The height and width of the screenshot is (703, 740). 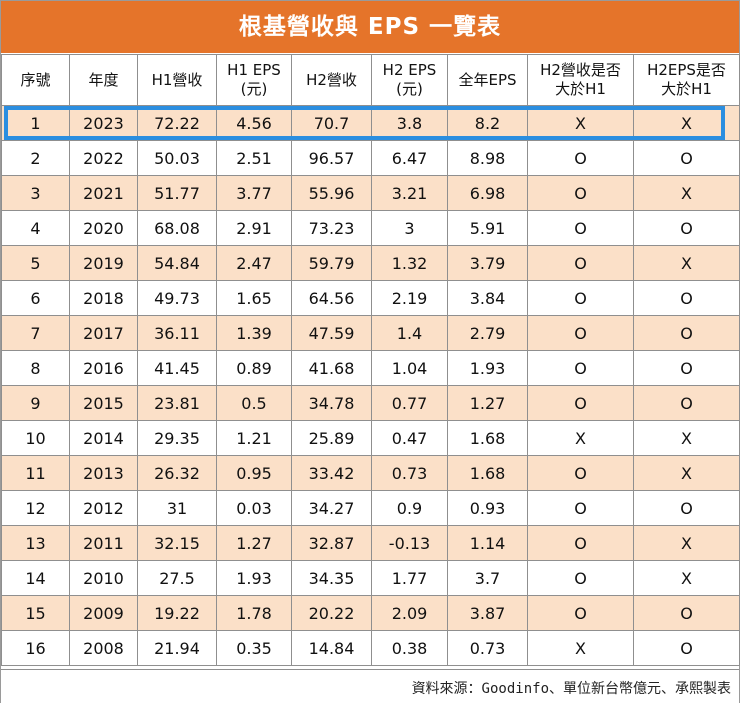 What do you see at coordinates (409, 438) in the screenshot?
I see `cell-h2-eps: 0.47` at bounding box center [409, 438].